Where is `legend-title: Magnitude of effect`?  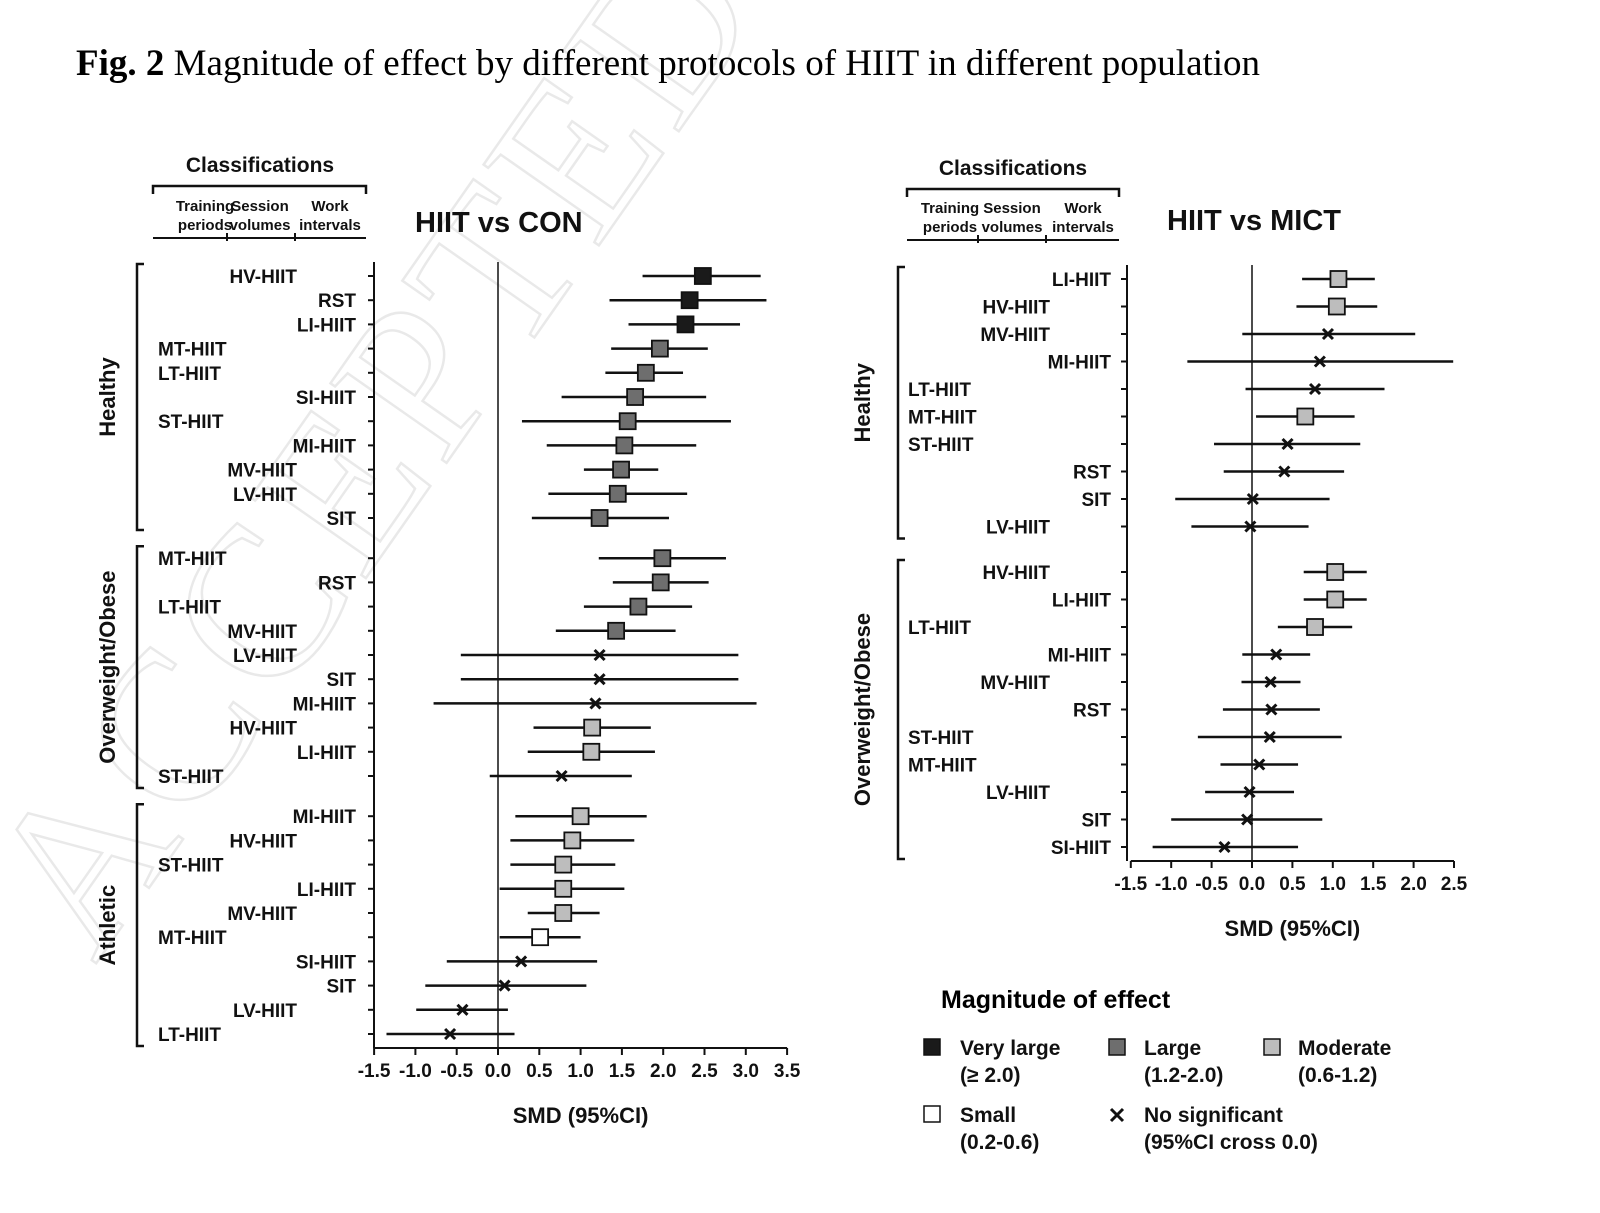
legend-title: Magnitude of effect is located at coordinates (1056, 1000).